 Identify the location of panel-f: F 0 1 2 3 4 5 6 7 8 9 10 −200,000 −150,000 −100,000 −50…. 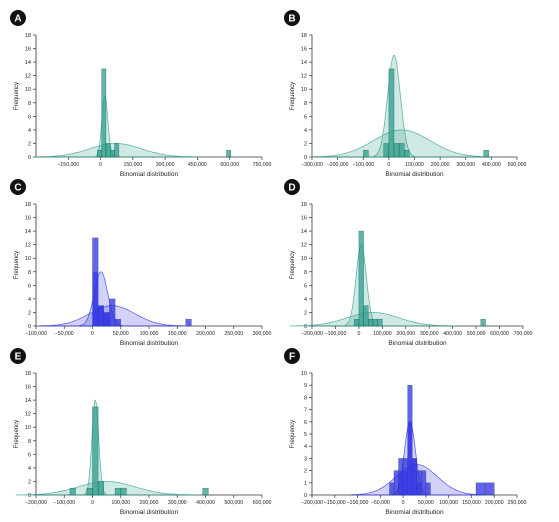
(405, 432).